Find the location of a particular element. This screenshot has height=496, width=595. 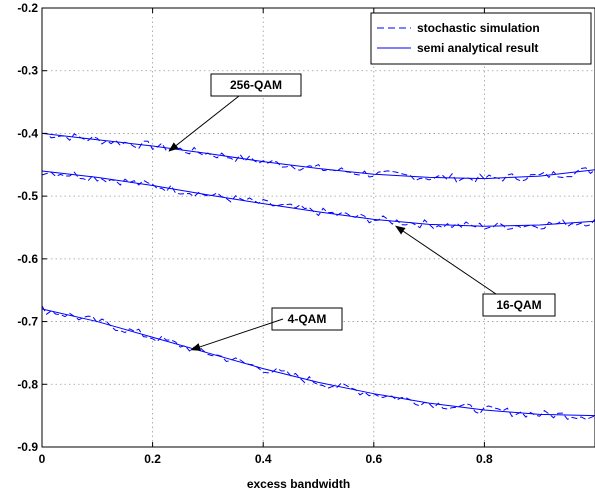

annotation-label: 4-QAM is located at coordinates (307, 319).